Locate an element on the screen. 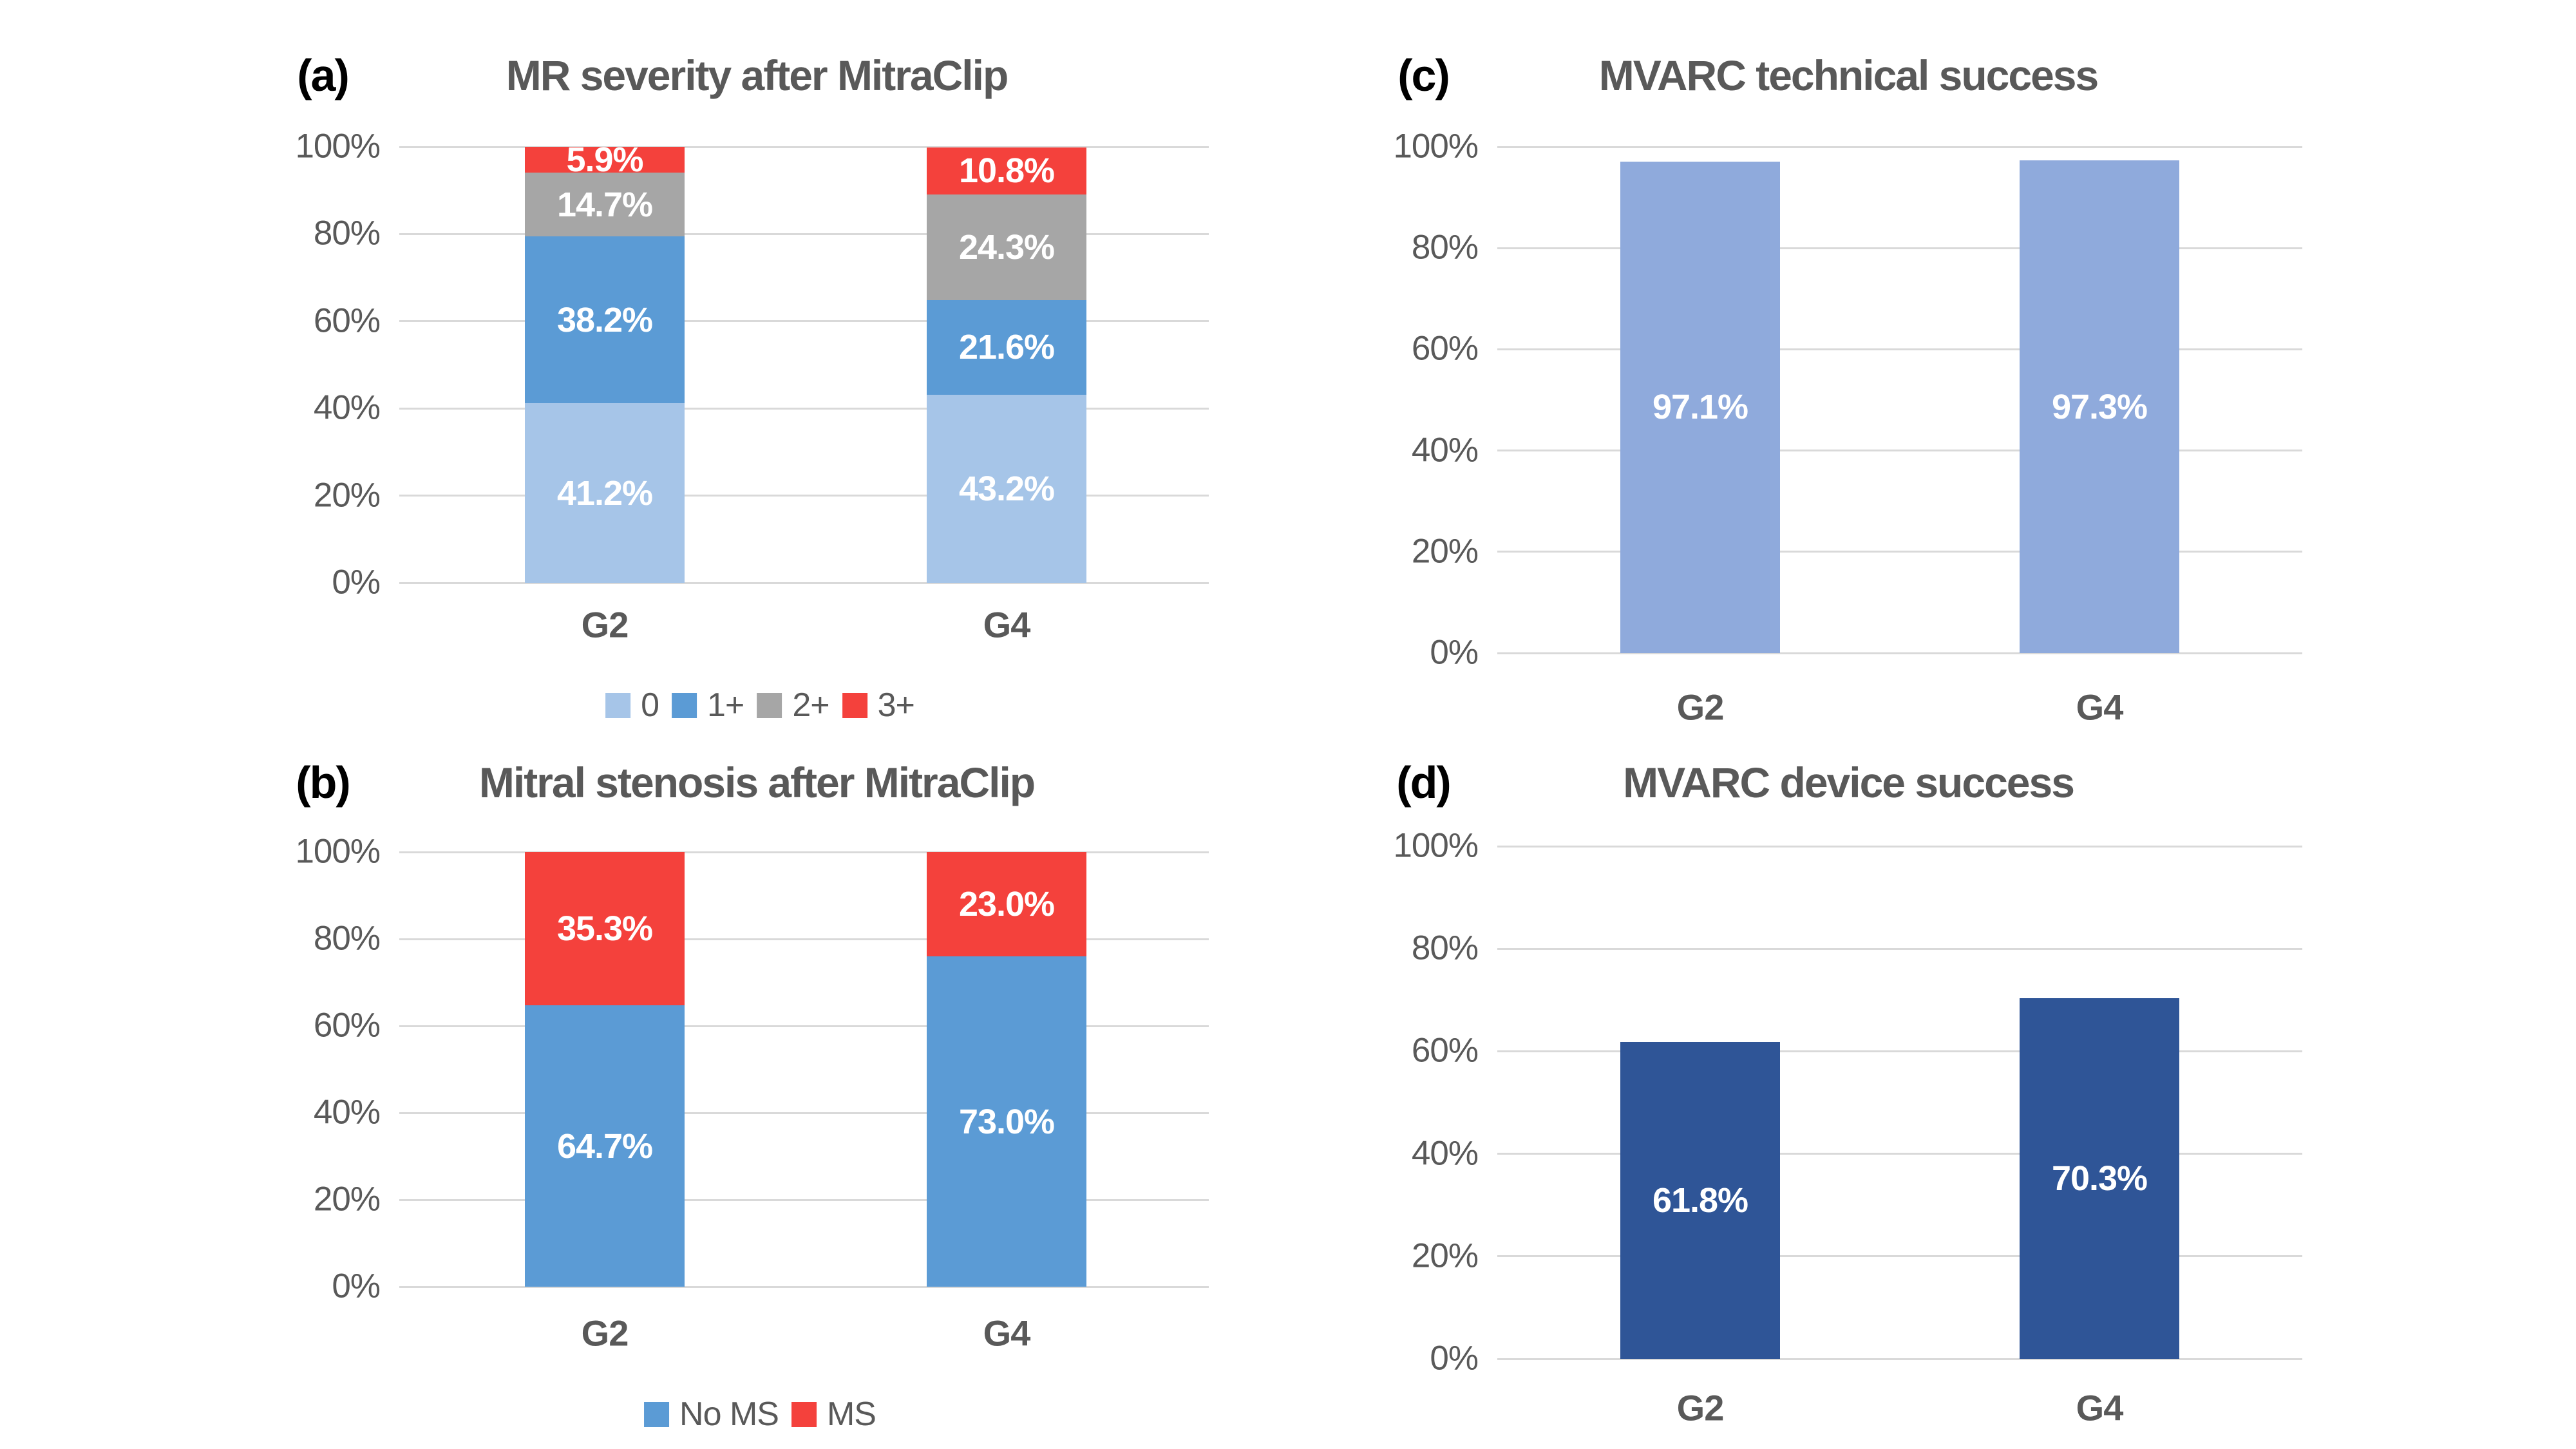 Image resolution: width=2576 pixels, height=1449 pixels. bar-value-label: 73.0% is located at coordinates (1007, 1122).